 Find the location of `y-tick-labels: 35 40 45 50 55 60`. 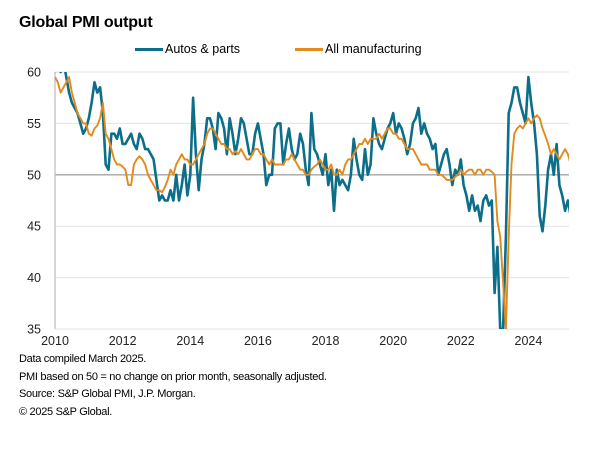

y-tick-labels: 35 40 45 50 55 60 is located at coordinates (34, 201).